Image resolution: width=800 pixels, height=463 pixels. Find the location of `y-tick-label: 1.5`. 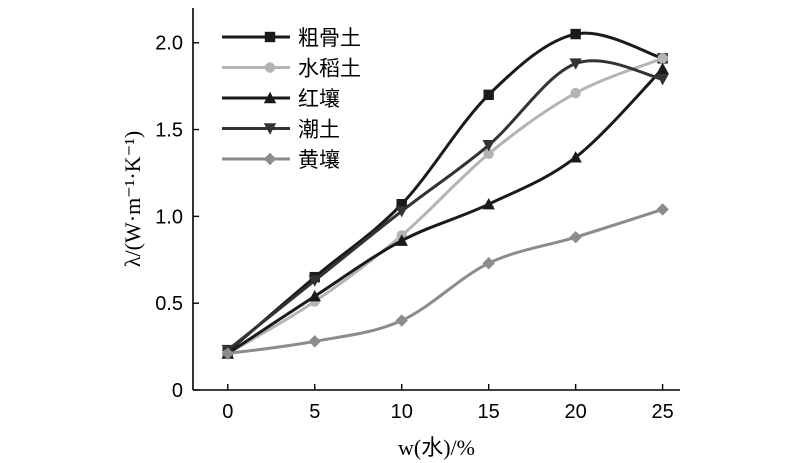

y-tick-label: 1.5 is located at coordinates (169, 131).